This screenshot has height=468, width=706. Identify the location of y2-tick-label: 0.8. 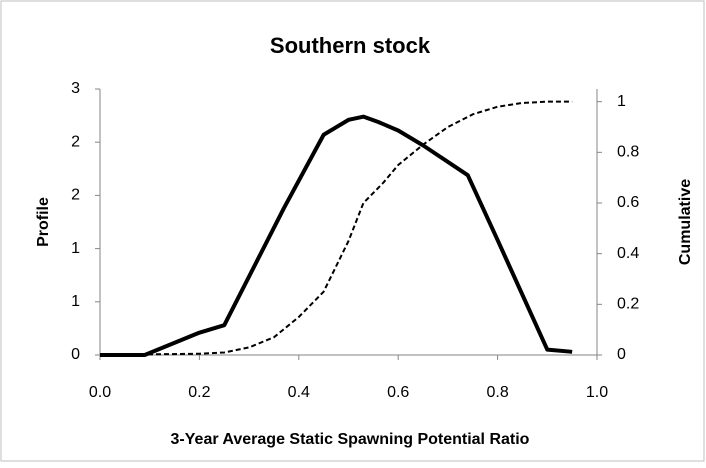
(628, 152).